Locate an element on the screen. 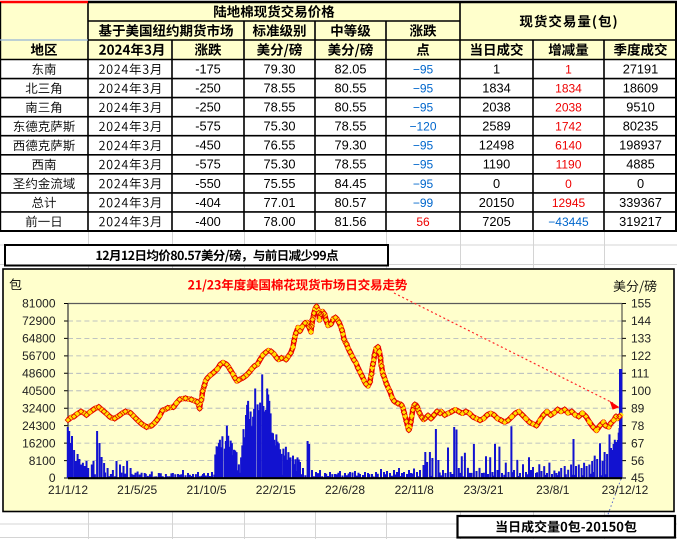  svg-text: 100 is located at coordinates (641, 391).